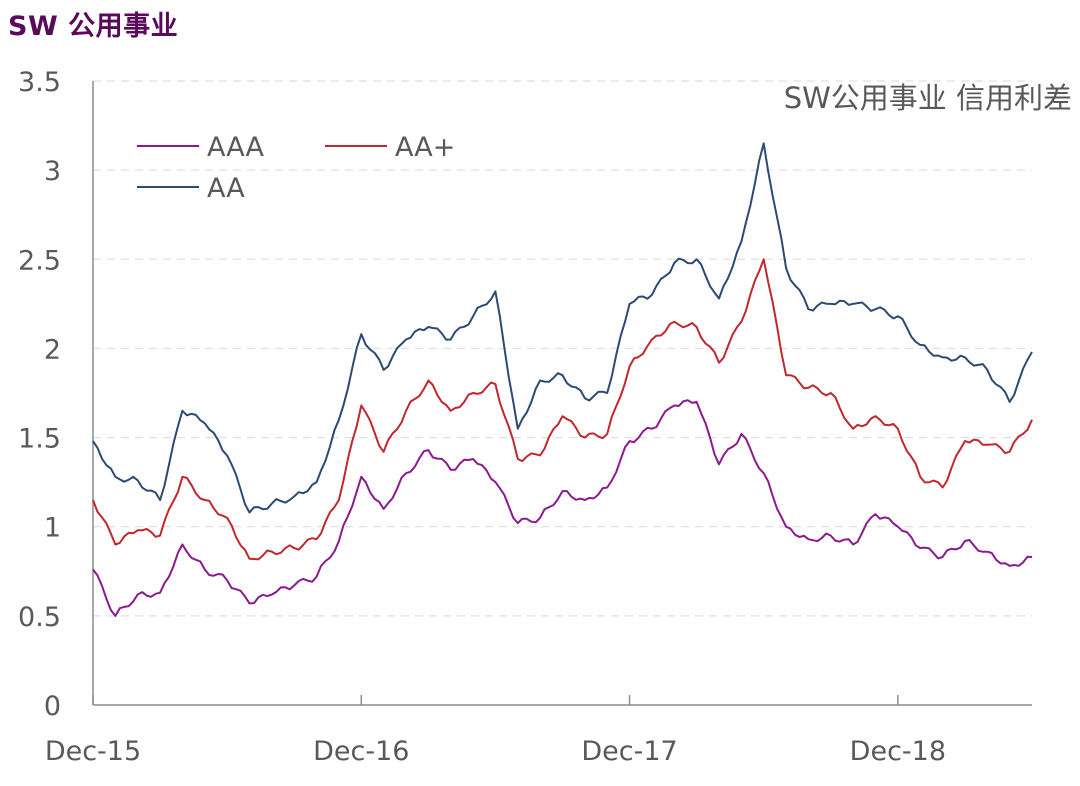  Describe the element at coordinates (39, 439) in the screenshot. I see `y-tick-label: 1.5` at that location.